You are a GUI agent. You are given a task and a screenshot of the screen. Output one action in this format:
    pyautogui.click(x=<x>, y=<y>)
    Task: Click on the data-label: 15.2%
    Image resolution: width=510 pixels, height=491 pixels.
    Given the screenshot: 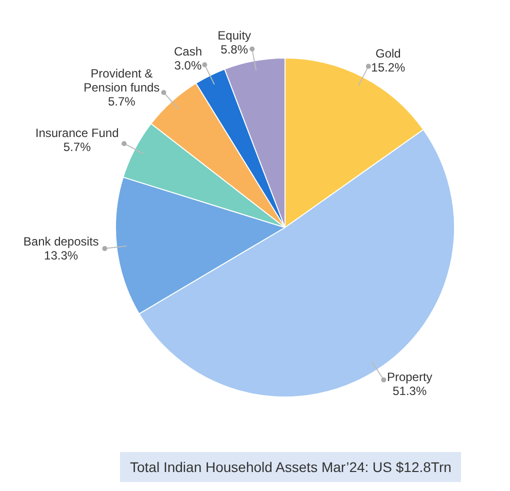 What is the action you would take?
    pyautogui.click(x=388, y=67)
    